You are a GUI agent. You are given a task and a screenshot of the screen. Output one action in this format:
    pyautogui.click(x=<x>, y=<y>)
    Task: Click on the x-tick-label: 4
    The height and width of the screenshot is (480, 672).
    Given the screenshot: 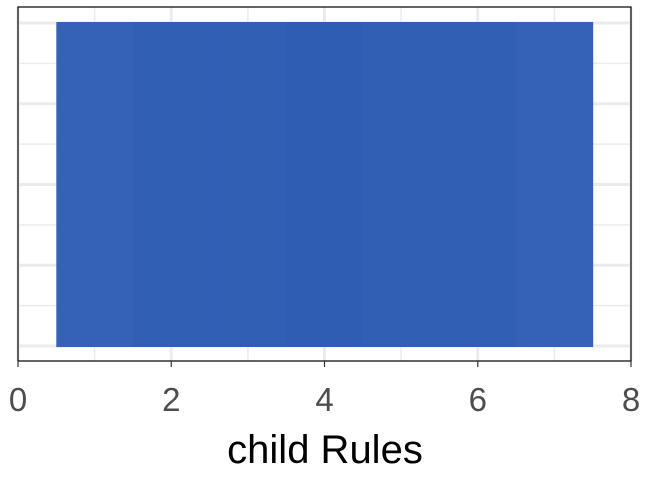 What is the action you would take?
    pyautogui.click(x=324, y=399)
    